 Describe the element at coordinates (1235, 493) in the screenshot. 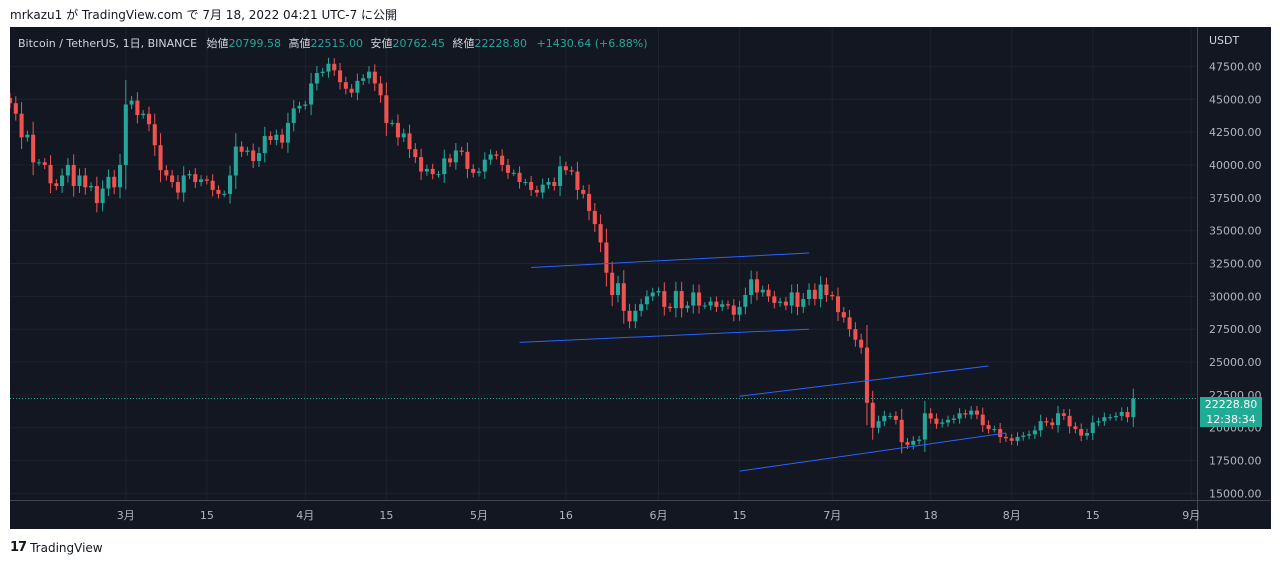

I see `price-tick-label: 15000.00` at that location.